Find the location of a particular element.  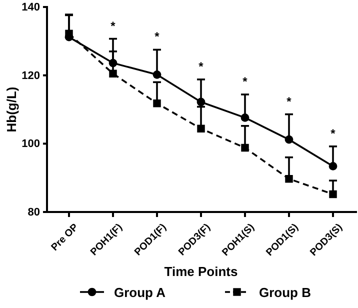

y-tick-label: 120 is located at coordinates (31, 76).